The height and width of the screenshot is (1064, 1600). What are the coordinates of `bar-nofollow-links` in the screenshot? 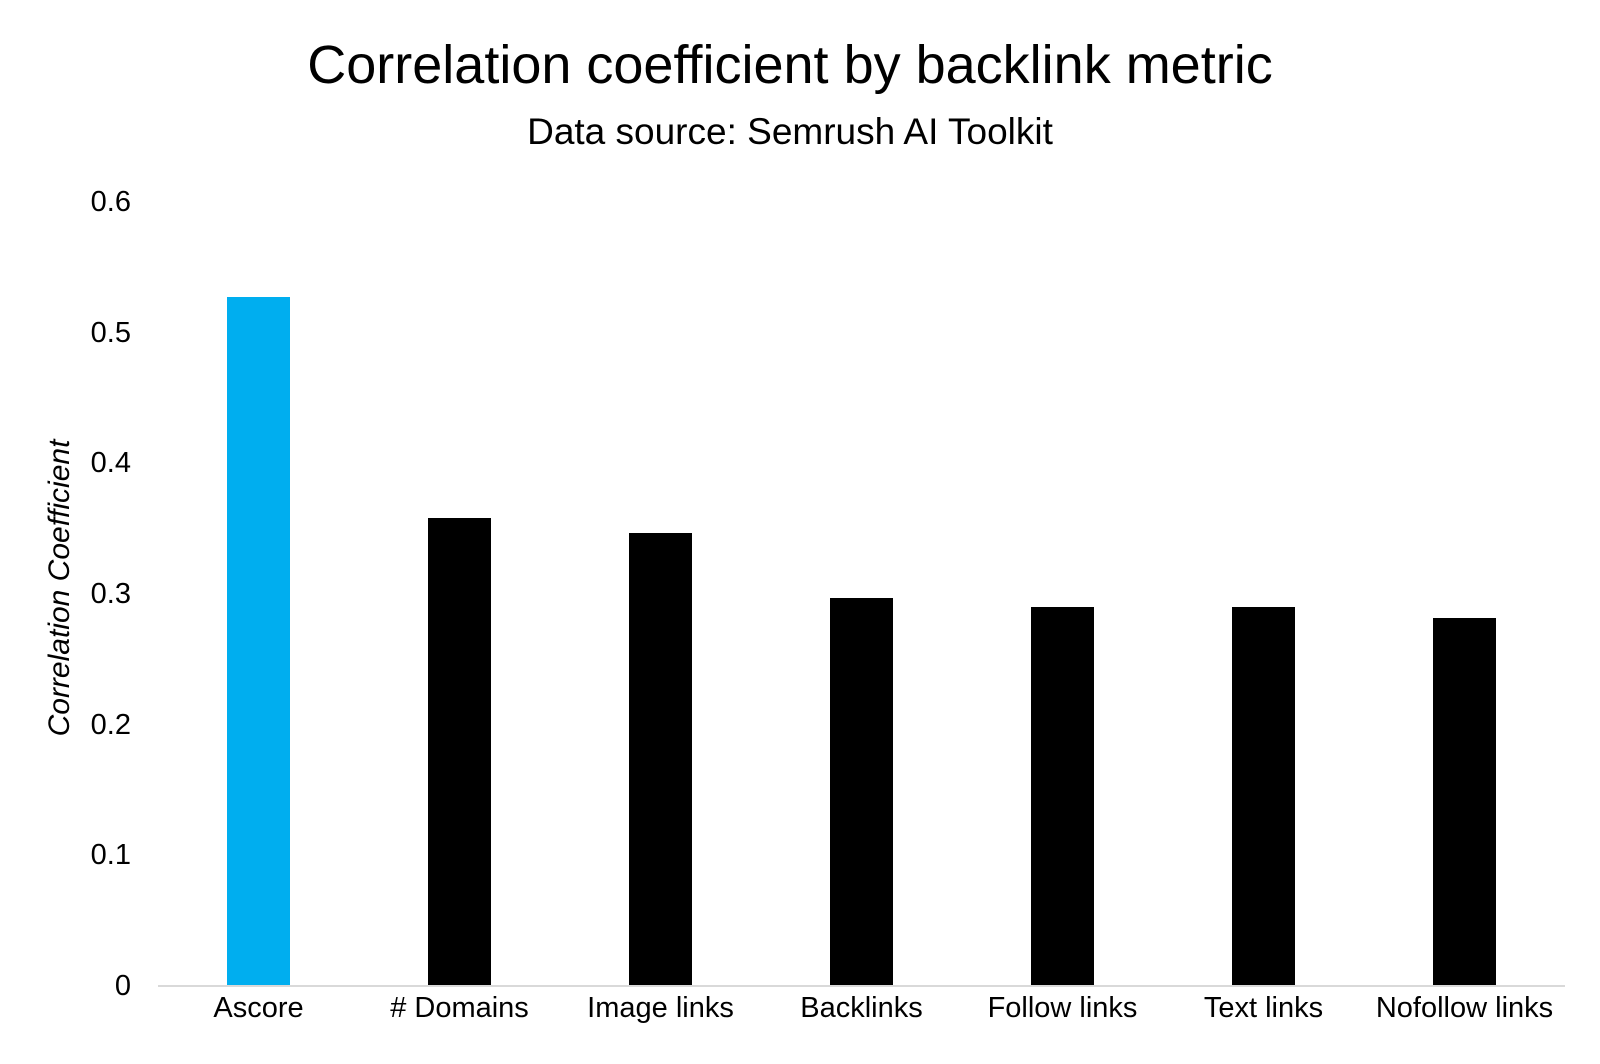 It's located at (1464, 801).